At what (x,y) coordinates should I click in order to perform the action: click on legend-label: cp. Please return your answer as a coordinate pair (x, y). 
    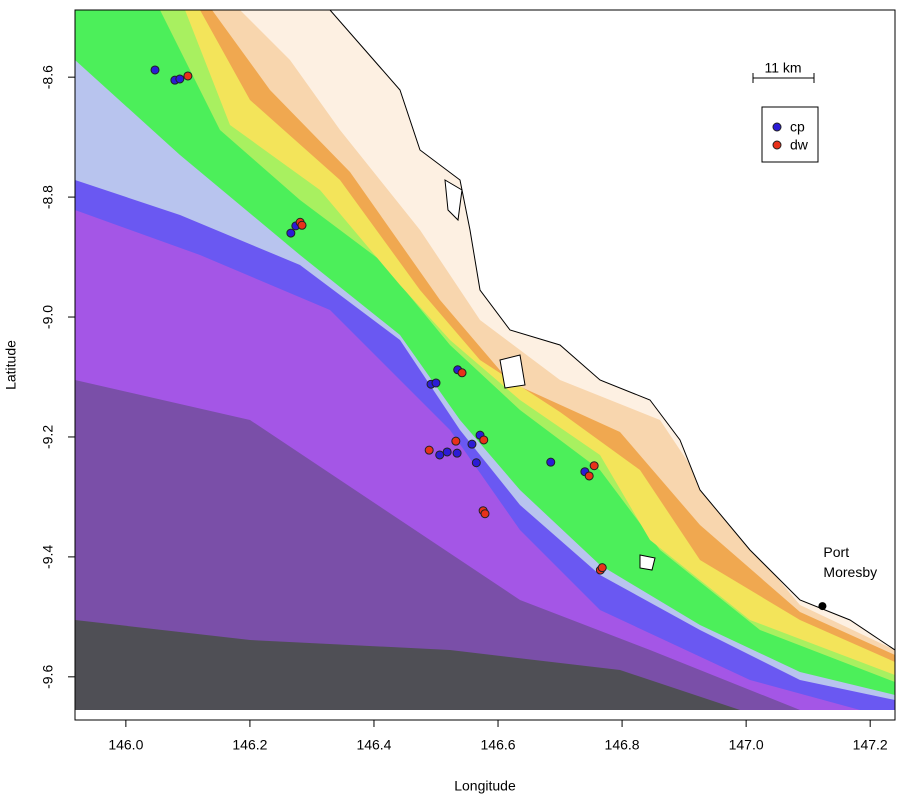
    Looking at the image, I should click on (797, 127).